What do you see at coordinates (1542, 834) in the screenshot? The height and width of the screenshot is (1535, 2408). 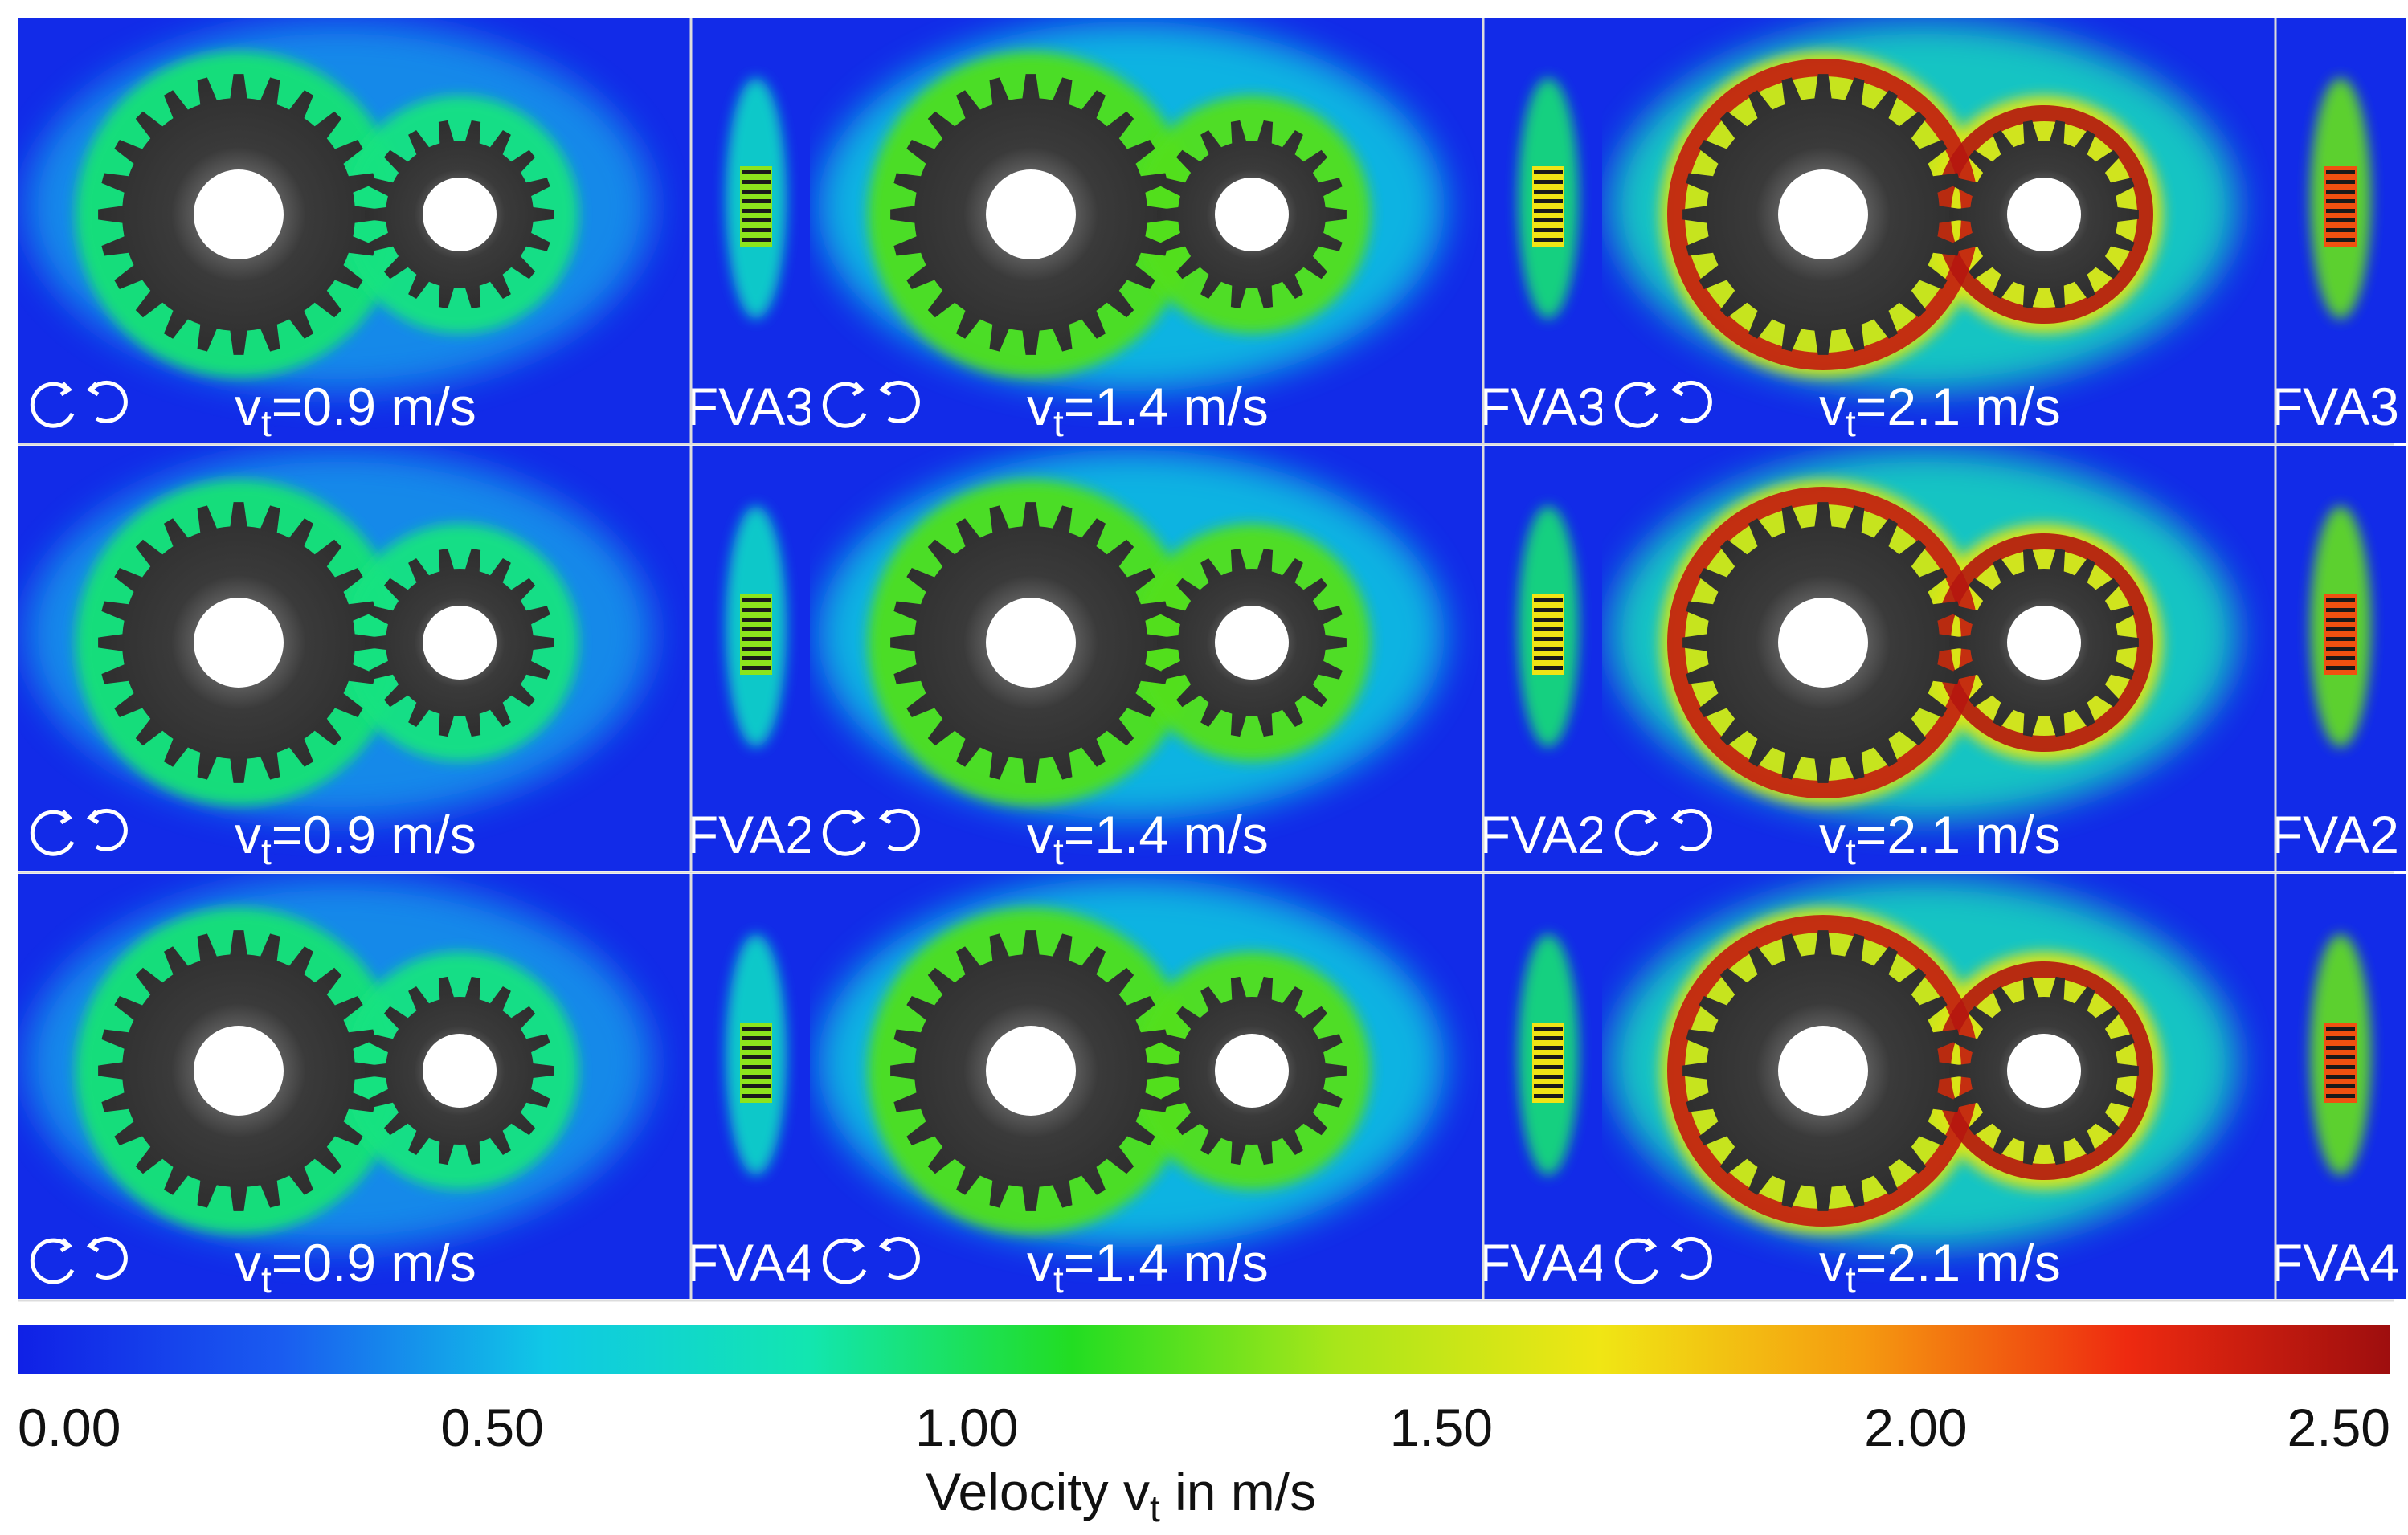 I see `case-label: FVA2` at bounding box center [1542, 834].